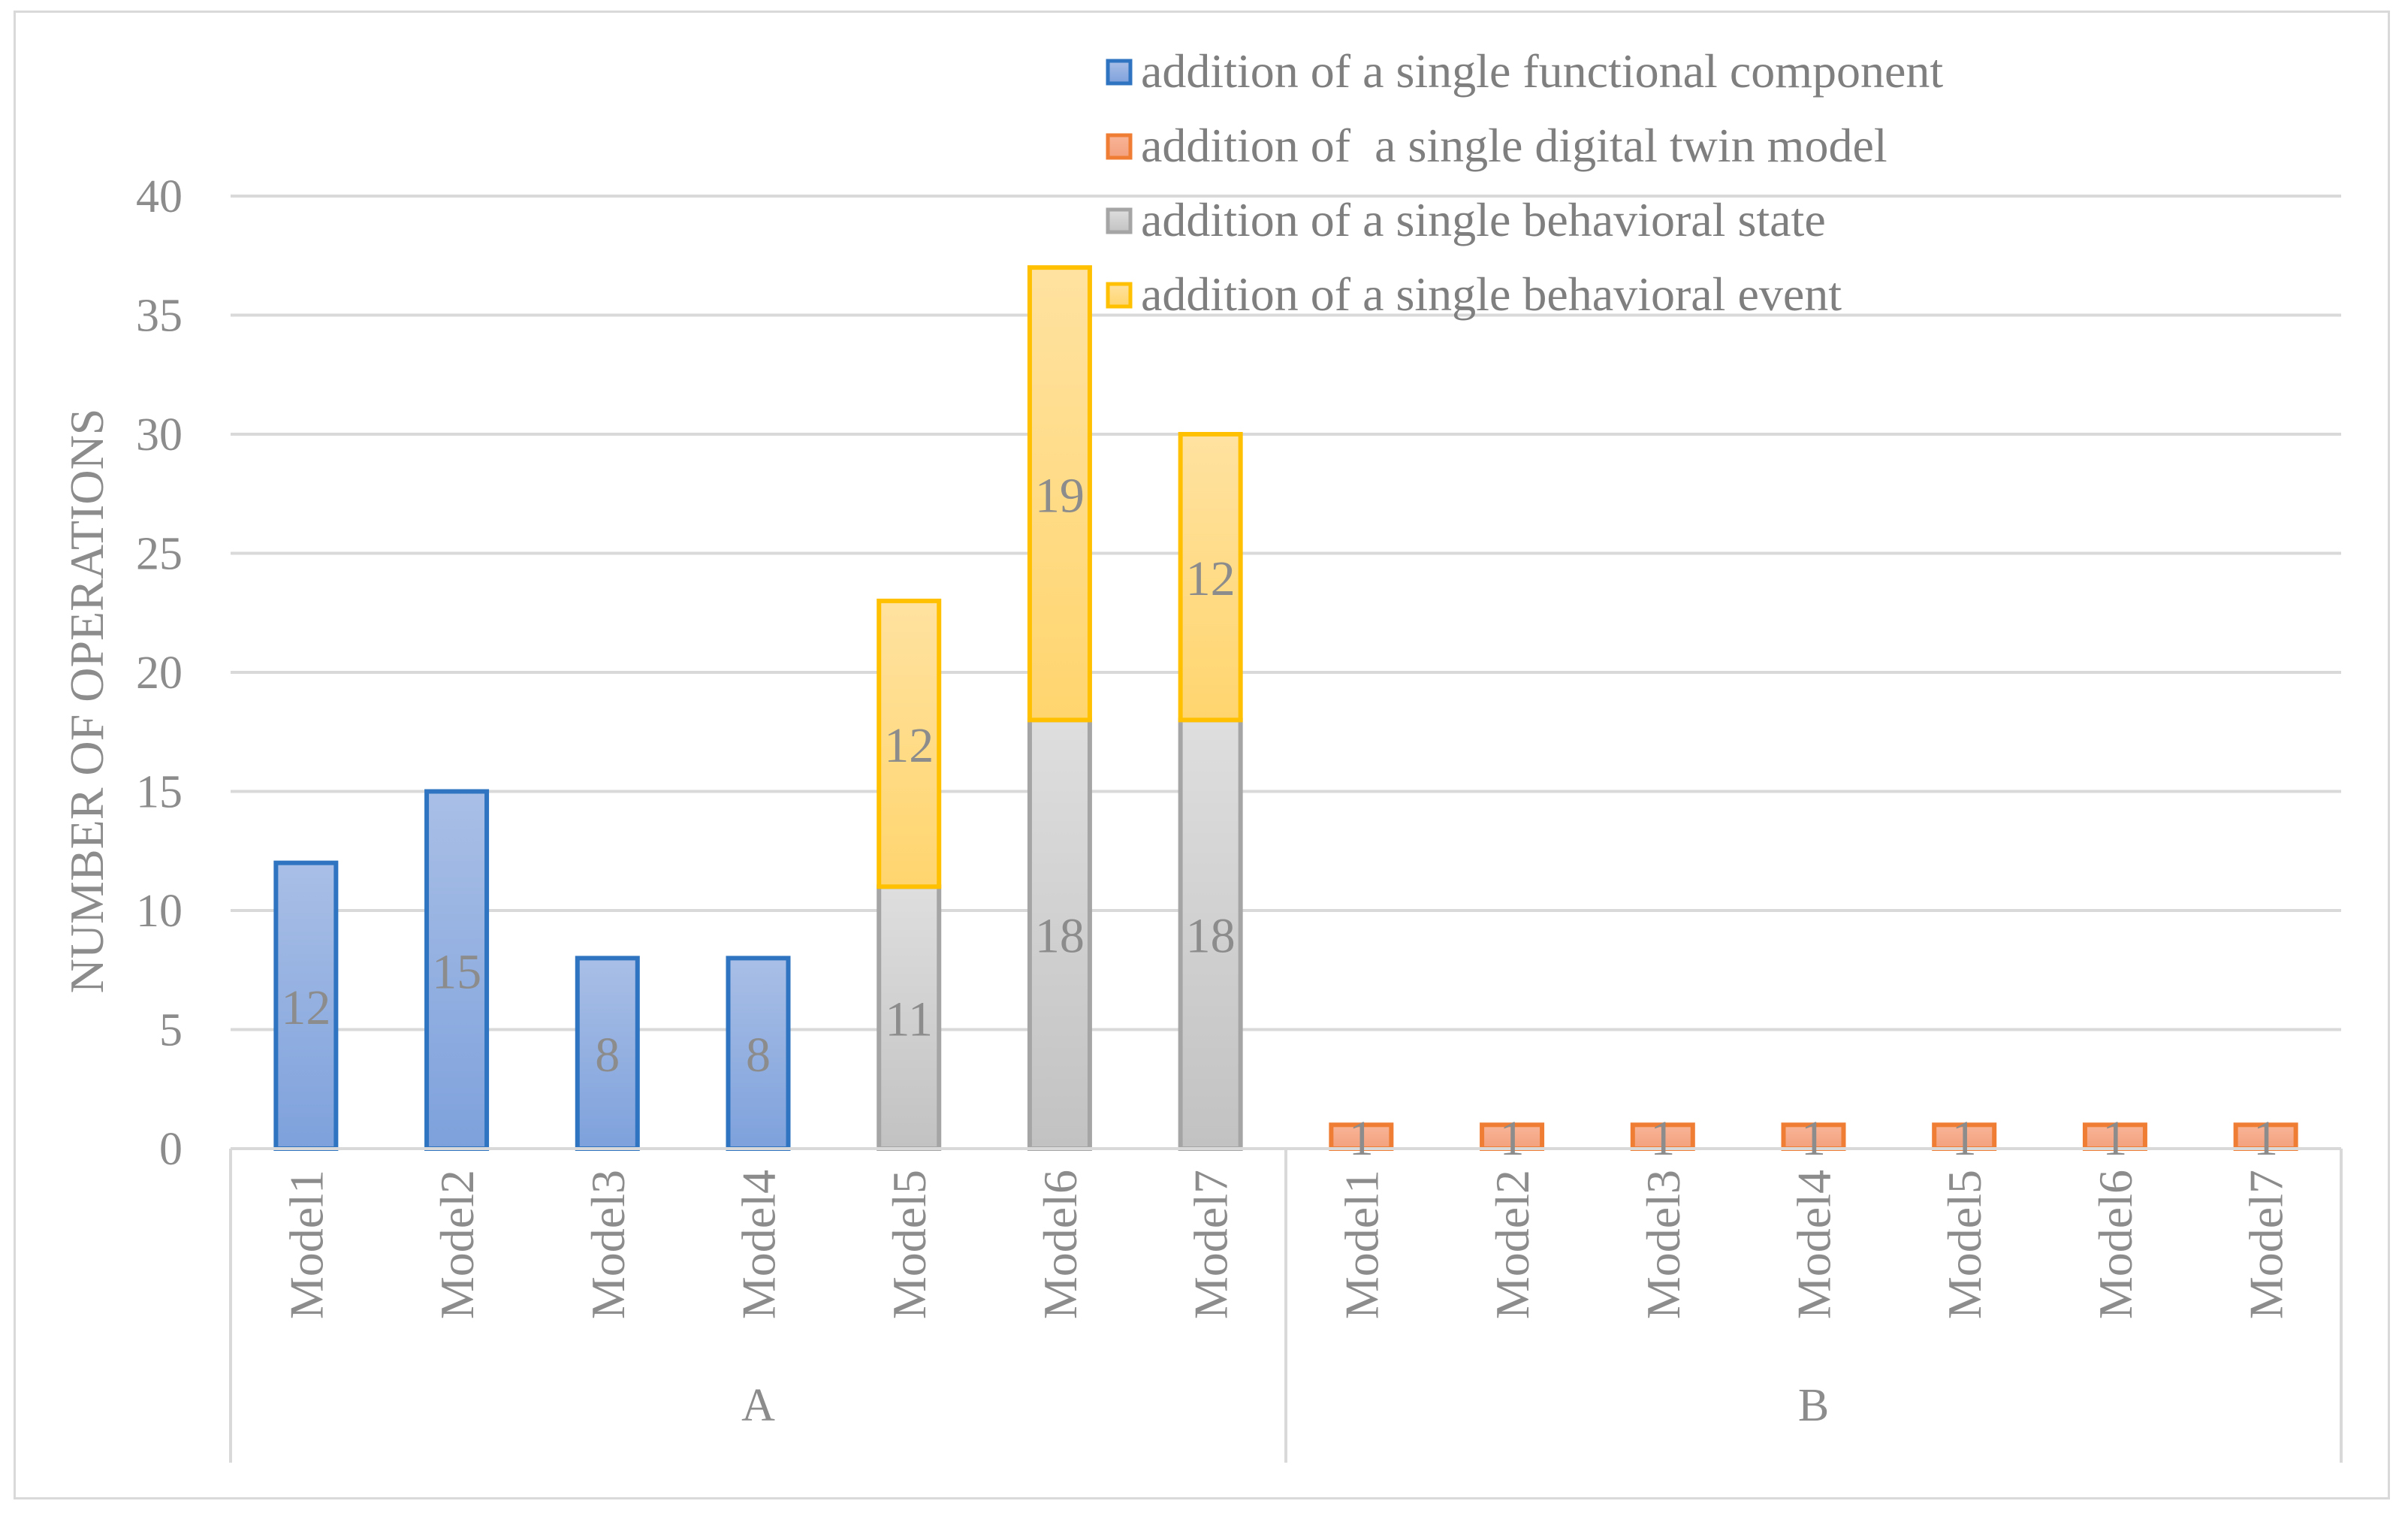 This screenshot has width=2408, height=1519. Describe the element at coordinates (159, 435) in the screenshot. I see `y-tick-label: 30` at that location.